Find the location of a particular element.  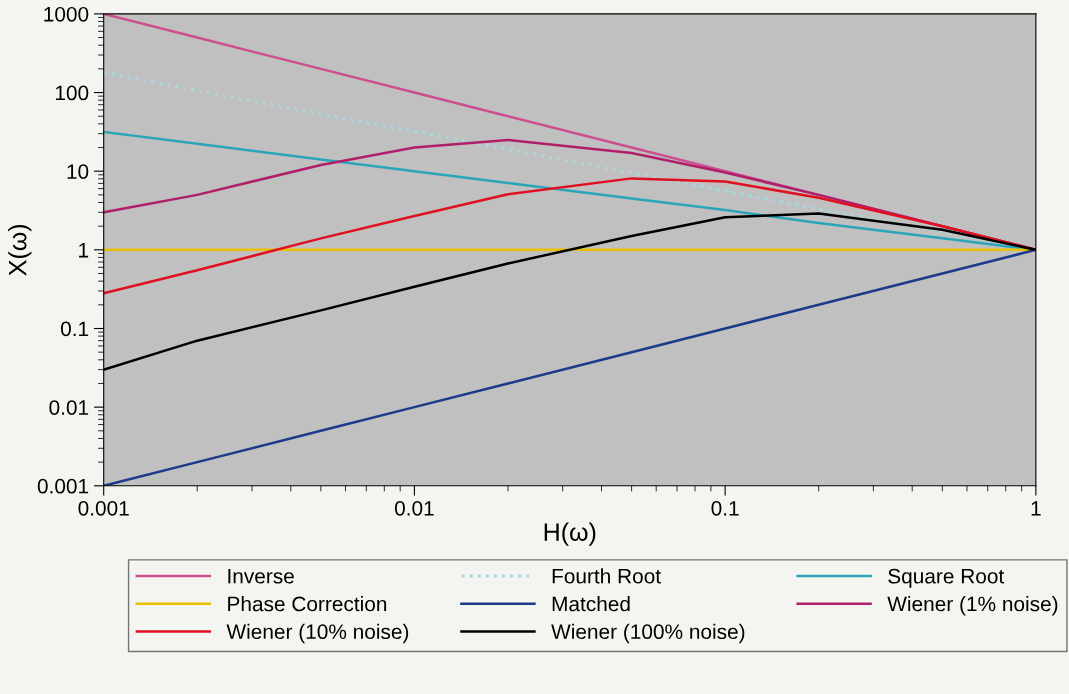

x-tick-label: 1 is located at coordinates (1036, 508).